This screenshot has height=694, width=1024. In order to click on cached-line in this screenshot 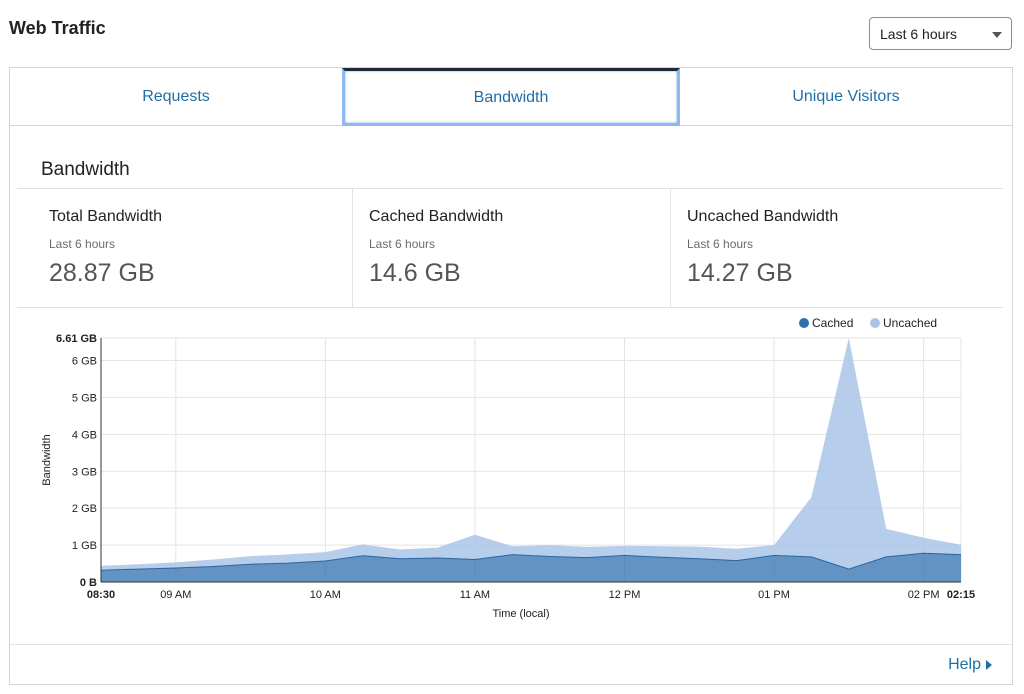, I will do `click(531, 561)`.